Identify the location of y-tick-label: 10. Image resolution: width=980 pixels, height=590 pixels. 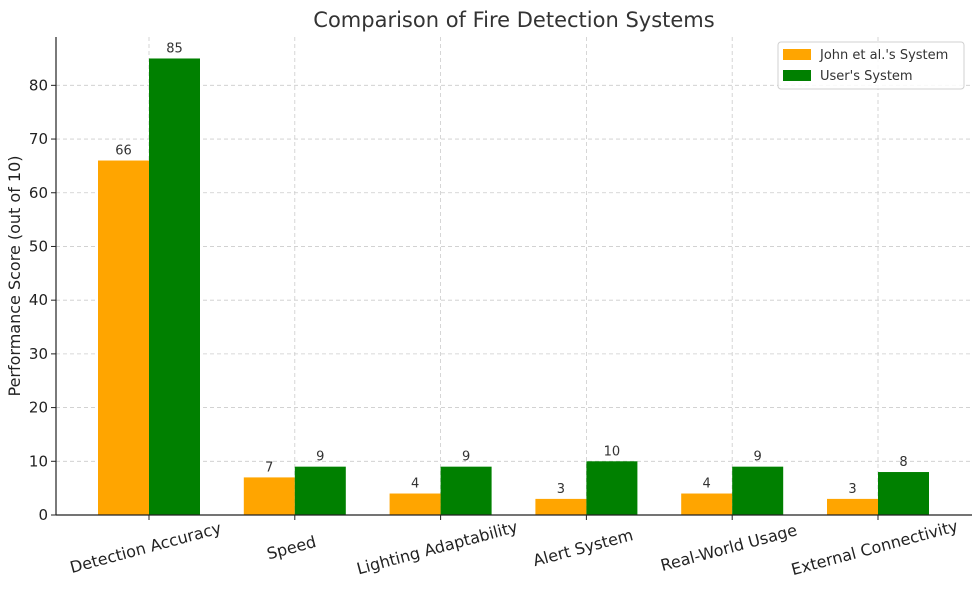
(38, 461).